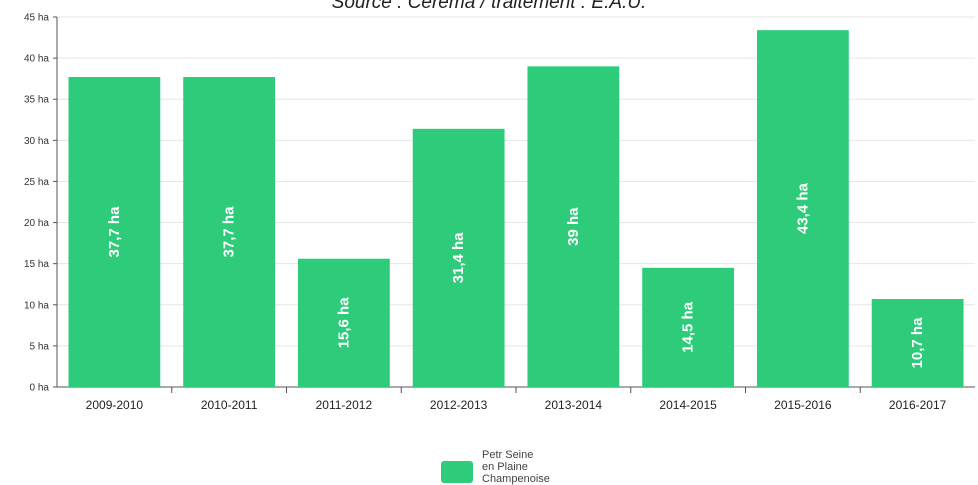  What do you see at coordinates (344, 405) in the screenshot?
I see `x-tick-label: 2011-2012` at bounding box center [344, 405].